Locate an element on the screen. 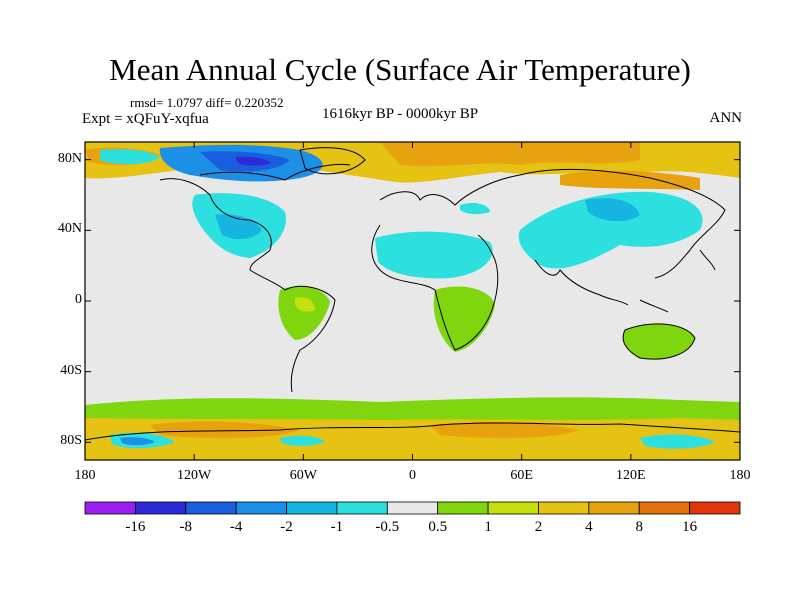 The height and width of the screenshot is (600, 800). lon-tick-label: 0 is located at coordinates (412, 475).